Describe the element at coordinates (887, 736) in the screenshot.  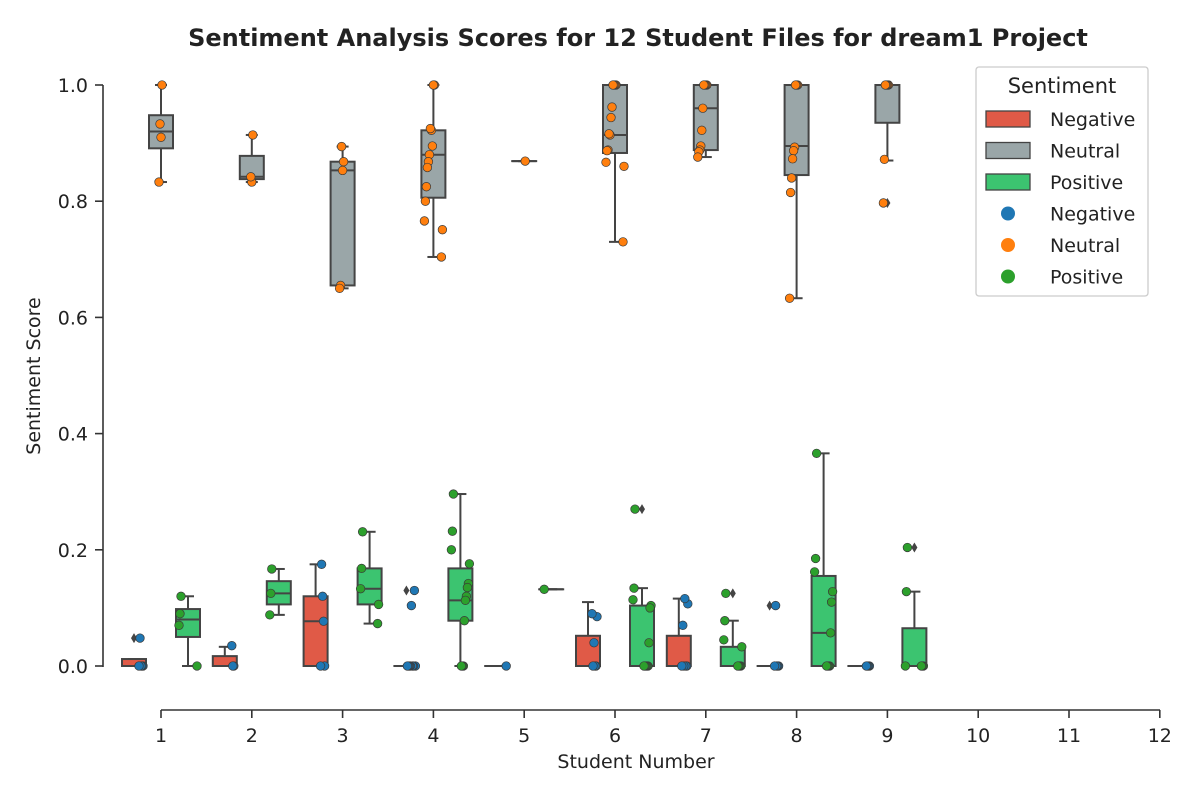
I see `x-tick-label: 9` at that location.